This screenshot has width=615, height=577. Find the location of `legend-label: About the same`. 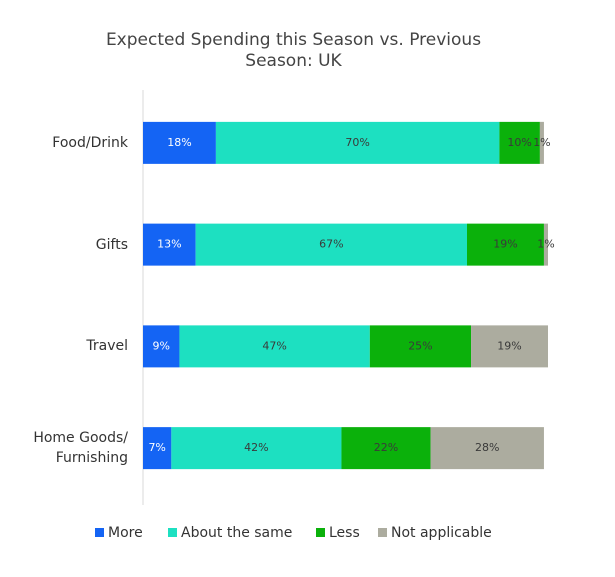

legend-label: About the same is located at coordinates (236, 533).